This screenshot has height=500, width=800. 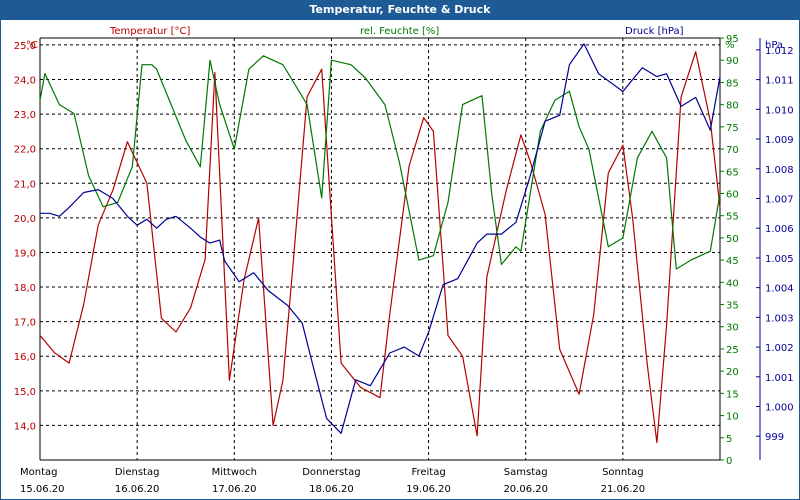 What do you see at coordinates (732, 61) in the screenshot?
I see `humidity-tick-label: 90` at bounding box center [732, 61].